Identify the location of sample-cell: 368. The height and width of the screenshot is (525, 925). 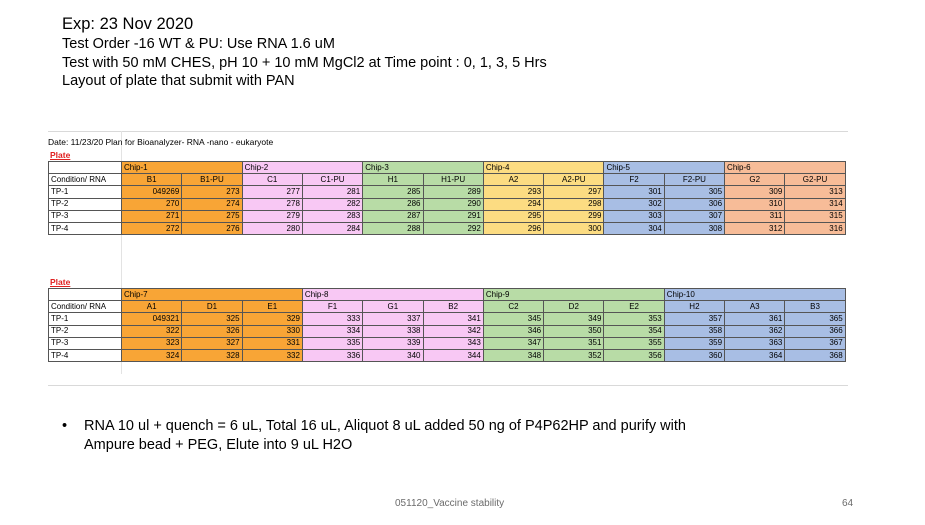
(815, 355).